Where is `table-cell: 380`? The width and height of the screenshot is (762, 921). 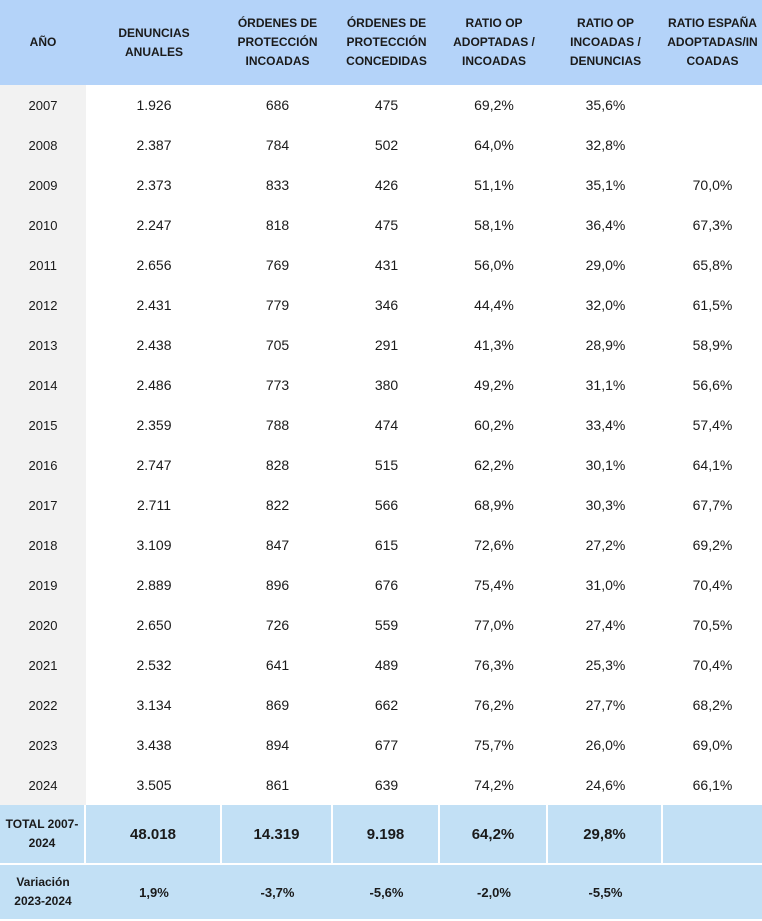 table-cell: 380 is located at coordinates (386, 385).